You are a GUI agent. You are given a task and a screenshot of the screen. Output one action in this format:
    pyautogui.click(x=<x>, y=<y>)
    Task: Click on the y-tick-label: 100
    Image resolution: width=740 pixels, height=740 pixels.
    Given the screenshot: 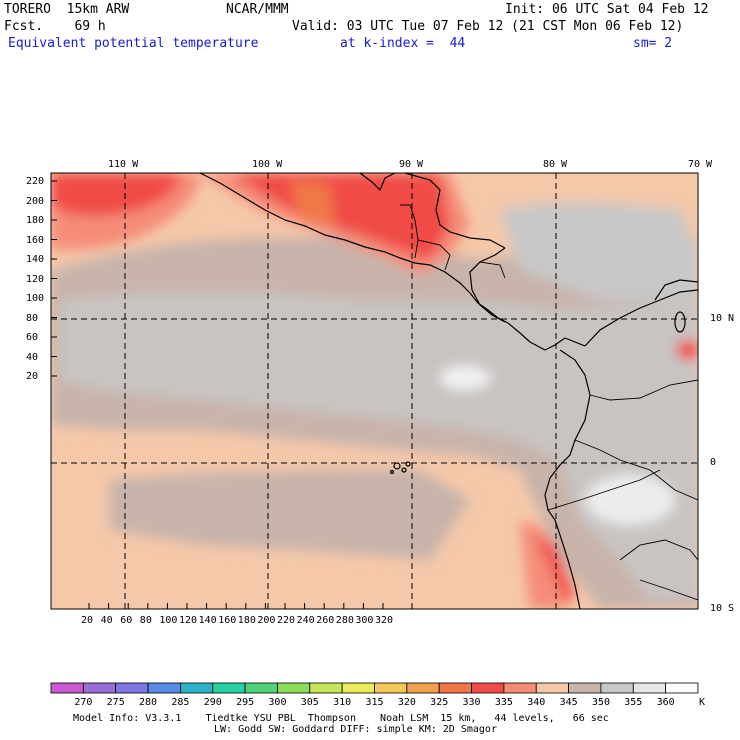 What is the action you would take?
    pyautogui.click(x=35, y=298)
    